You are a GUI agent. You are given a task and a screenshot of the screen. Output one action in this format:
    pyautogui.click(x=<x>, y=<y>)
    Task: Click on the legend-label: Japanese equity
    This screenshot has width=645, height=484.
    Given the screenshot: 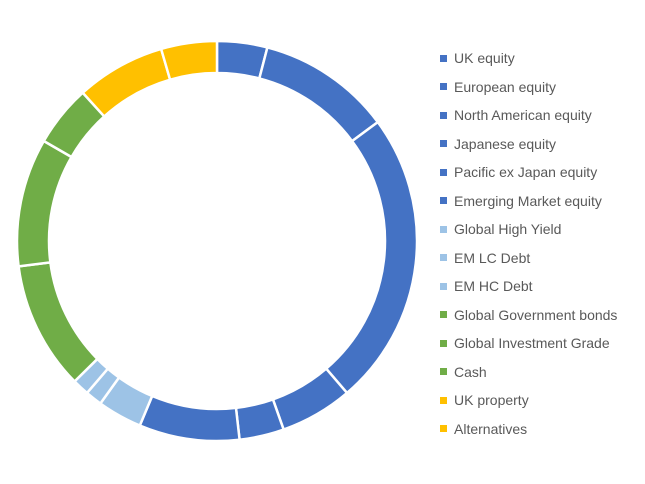 What is the action you would take?
    pyautogui.click(x=505, y=143)
    